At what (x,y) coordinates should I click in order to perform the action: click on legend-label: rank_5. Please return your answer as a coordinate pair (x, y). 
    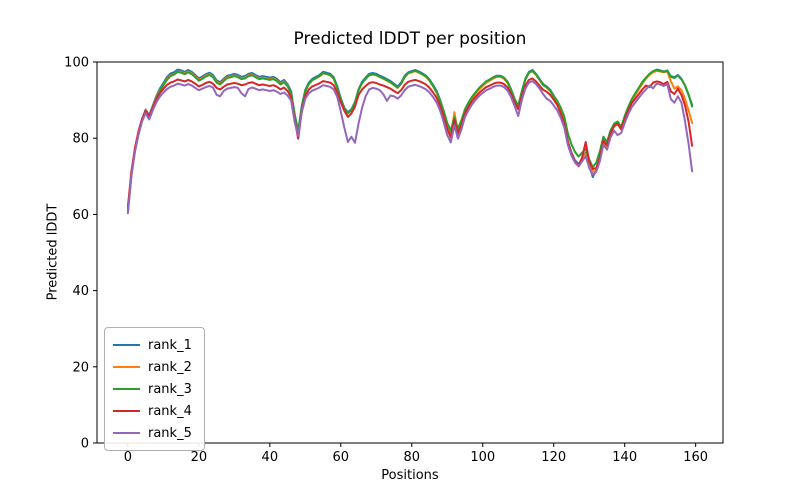
    Looking at the image, I should click on (170, 433).